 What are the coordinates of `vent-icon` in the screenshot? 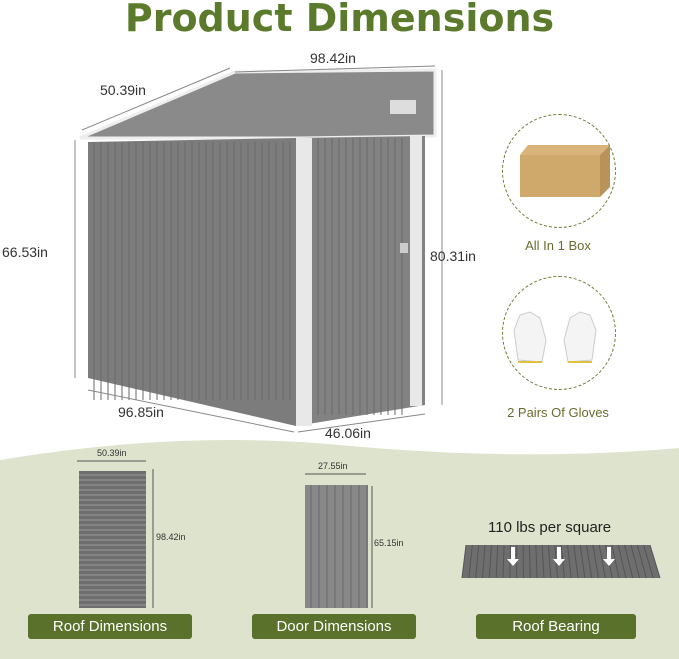 It's located at (403, 107).